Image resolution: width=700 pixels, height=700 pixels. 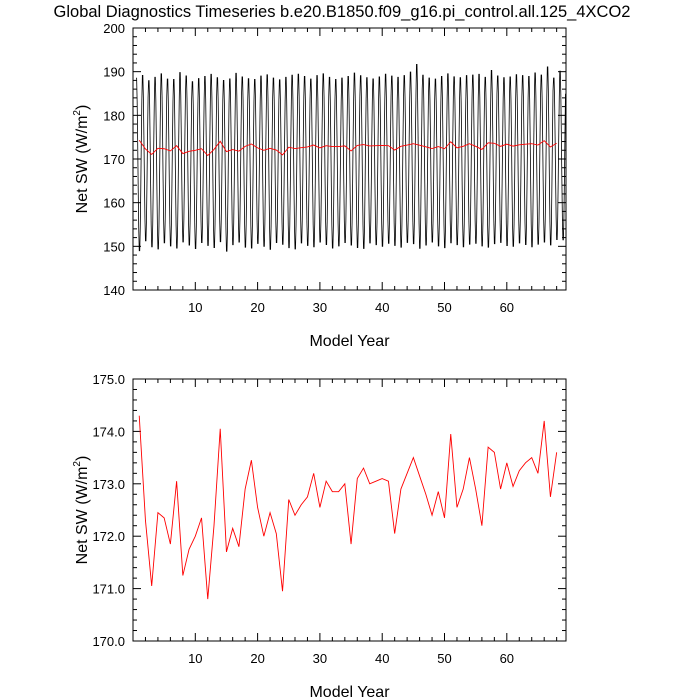 I want to click on y-tick-label: 175.0, so click(x=108, y=379).